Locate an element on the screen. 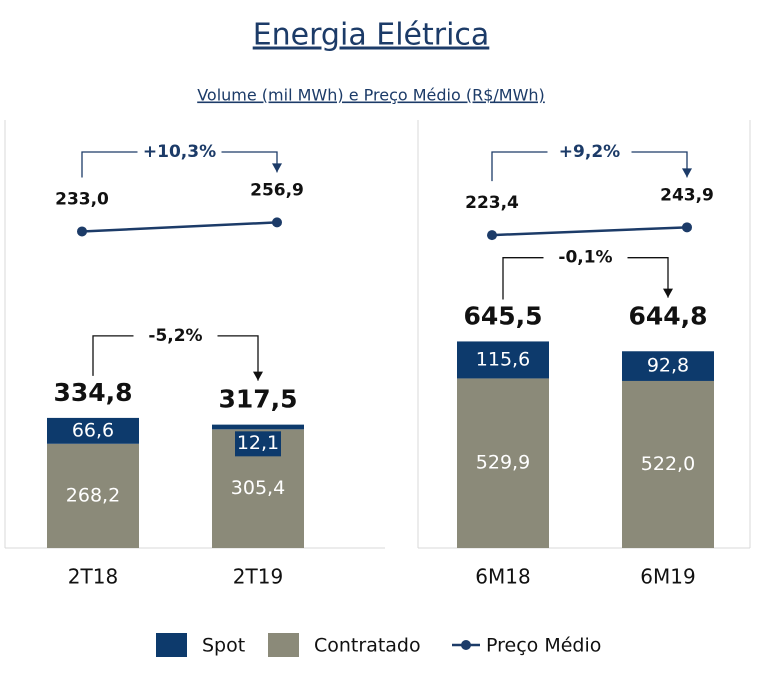  change-label: -5,2% is located at coordinates (175, 336).